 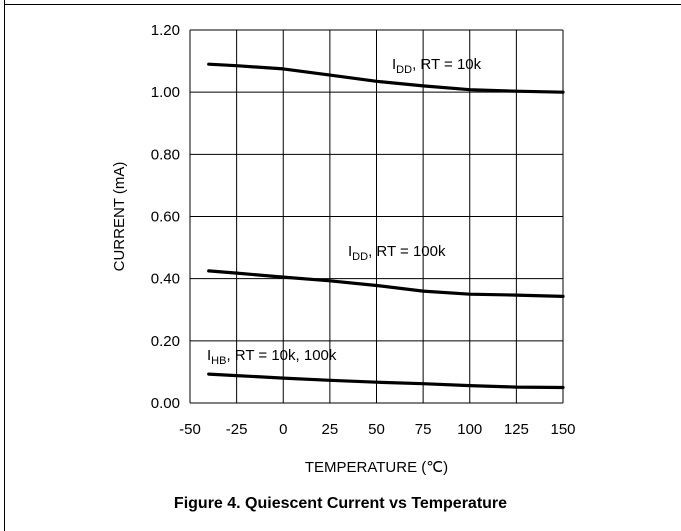 I want to click on y-tick-label: 0.00, so click(x=165, y=403).